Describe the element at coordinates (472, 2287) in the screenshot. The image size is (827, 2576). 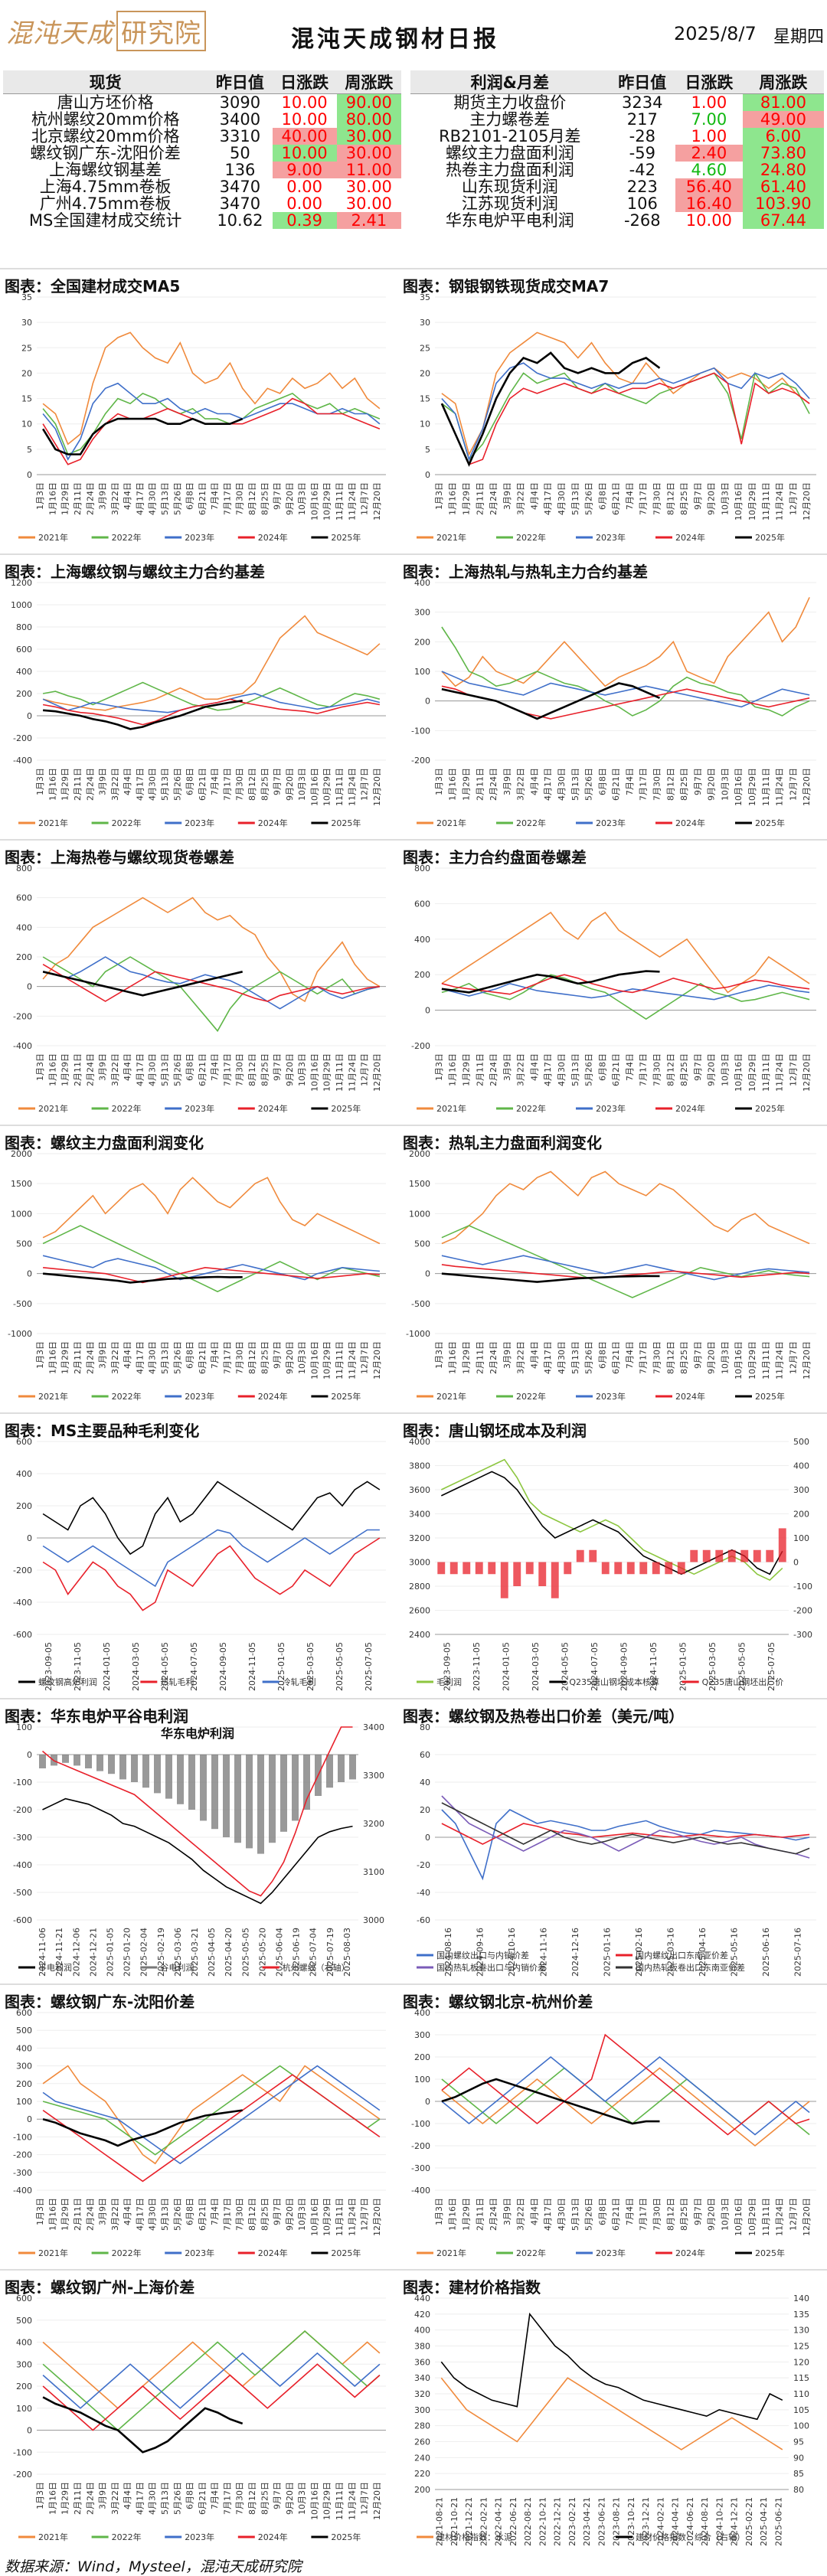
I see `chart-title: 图表：建材价格指数` at that location.